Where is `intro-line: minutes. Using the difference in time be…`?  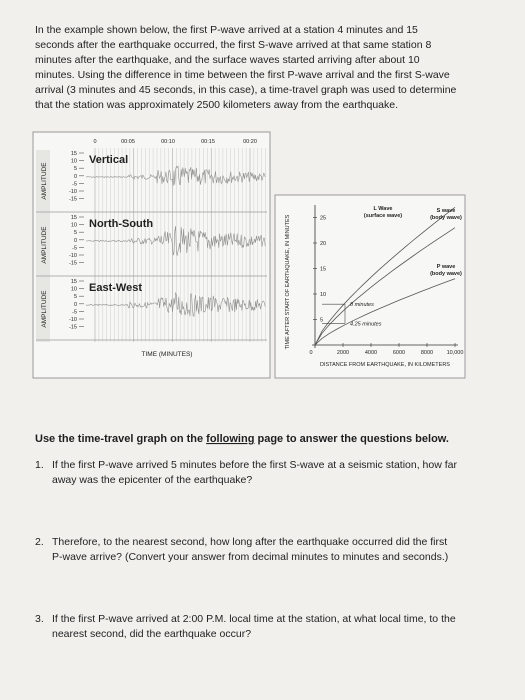
intro-line: minutes. Using the difference in time be… is located at coordinates (242, 75).